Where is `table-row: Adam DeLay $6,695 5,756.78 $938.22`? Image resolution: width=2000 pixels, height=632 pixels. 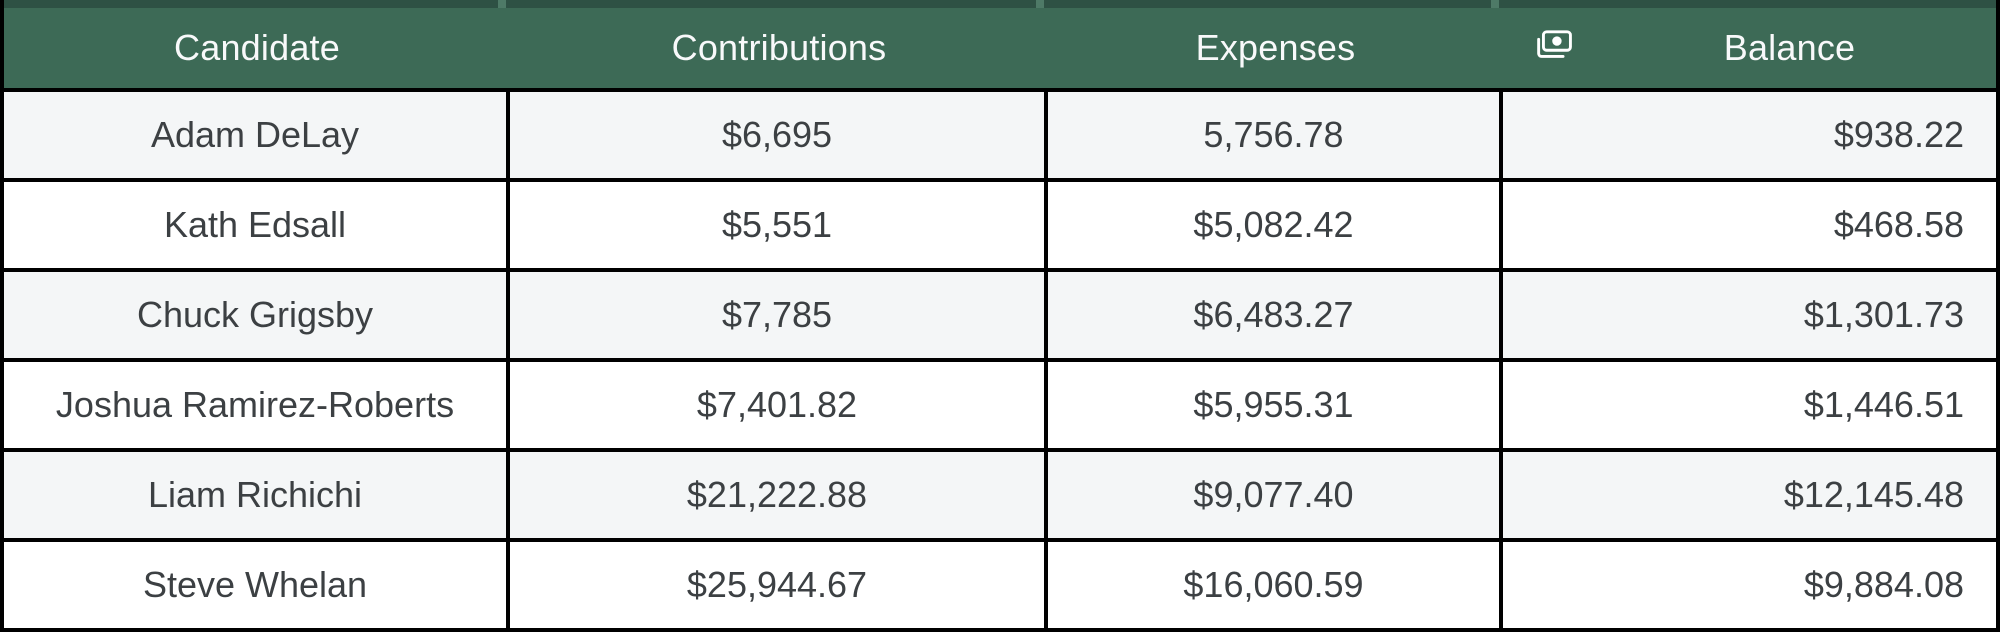 table-row: Adam DeLay $6,695 5,756.78 $938.22 is located at coordinates (1000, 137).